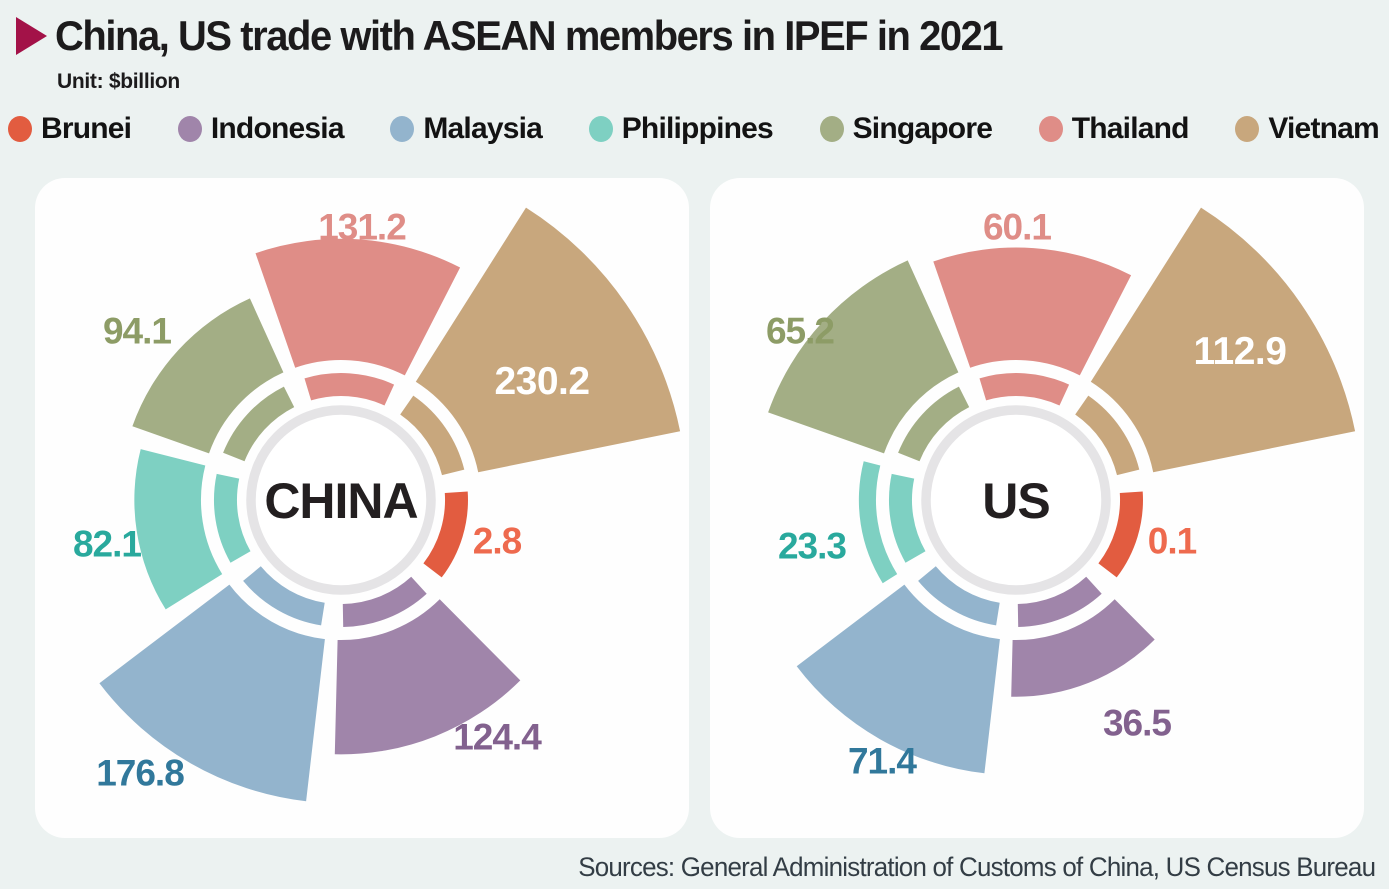  What do you see at coordinates (922, 128) in the screenshot?
I see `legend-label: Singapore` at bounding box center [922, 128].